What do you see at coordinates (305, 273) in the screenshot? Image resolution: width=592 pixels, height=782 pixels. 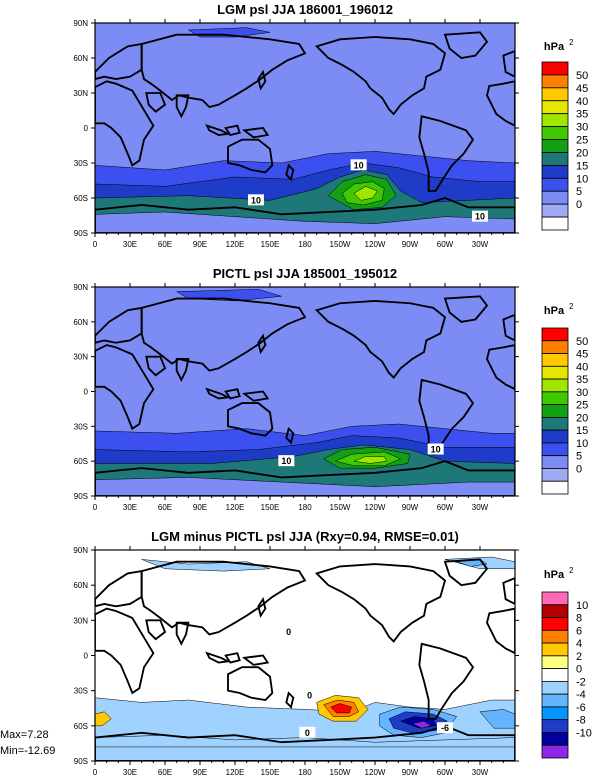 I see `panel-title: PICTL psl JJA 185001_195012` at bounding box center [305, 273].